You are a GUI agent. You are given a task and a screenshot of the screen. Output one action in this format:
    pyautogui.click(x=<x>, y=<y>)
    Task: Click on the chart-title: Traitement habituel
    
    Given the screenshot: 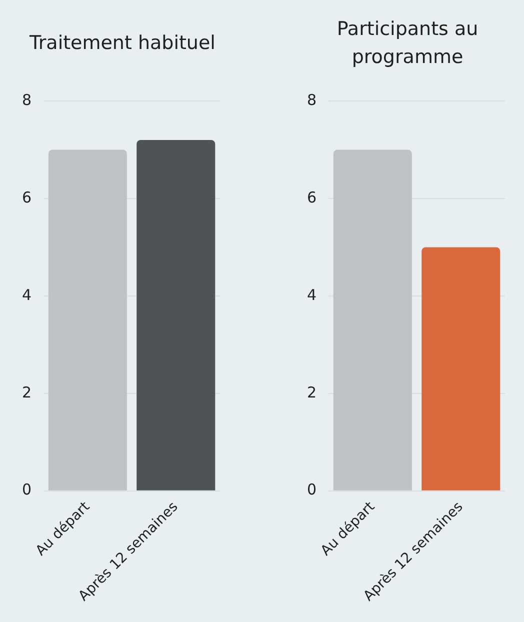 What is the action you would take?
    pyautogui.click(x=123, y=43)
    